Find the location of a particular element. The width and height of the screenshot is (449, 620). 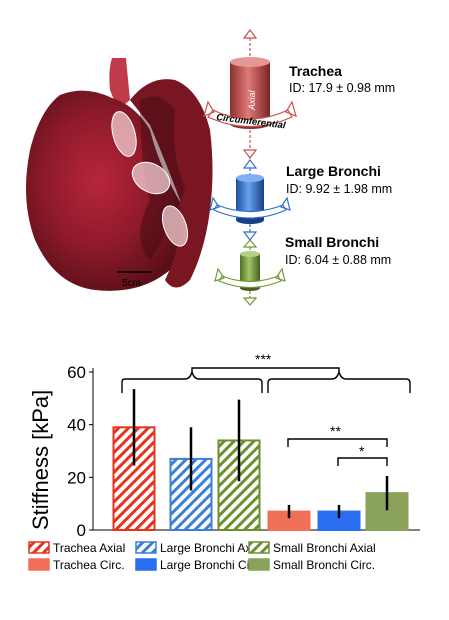

legend-label: Small Bronchi Axial is located at coordinates (324, 548).